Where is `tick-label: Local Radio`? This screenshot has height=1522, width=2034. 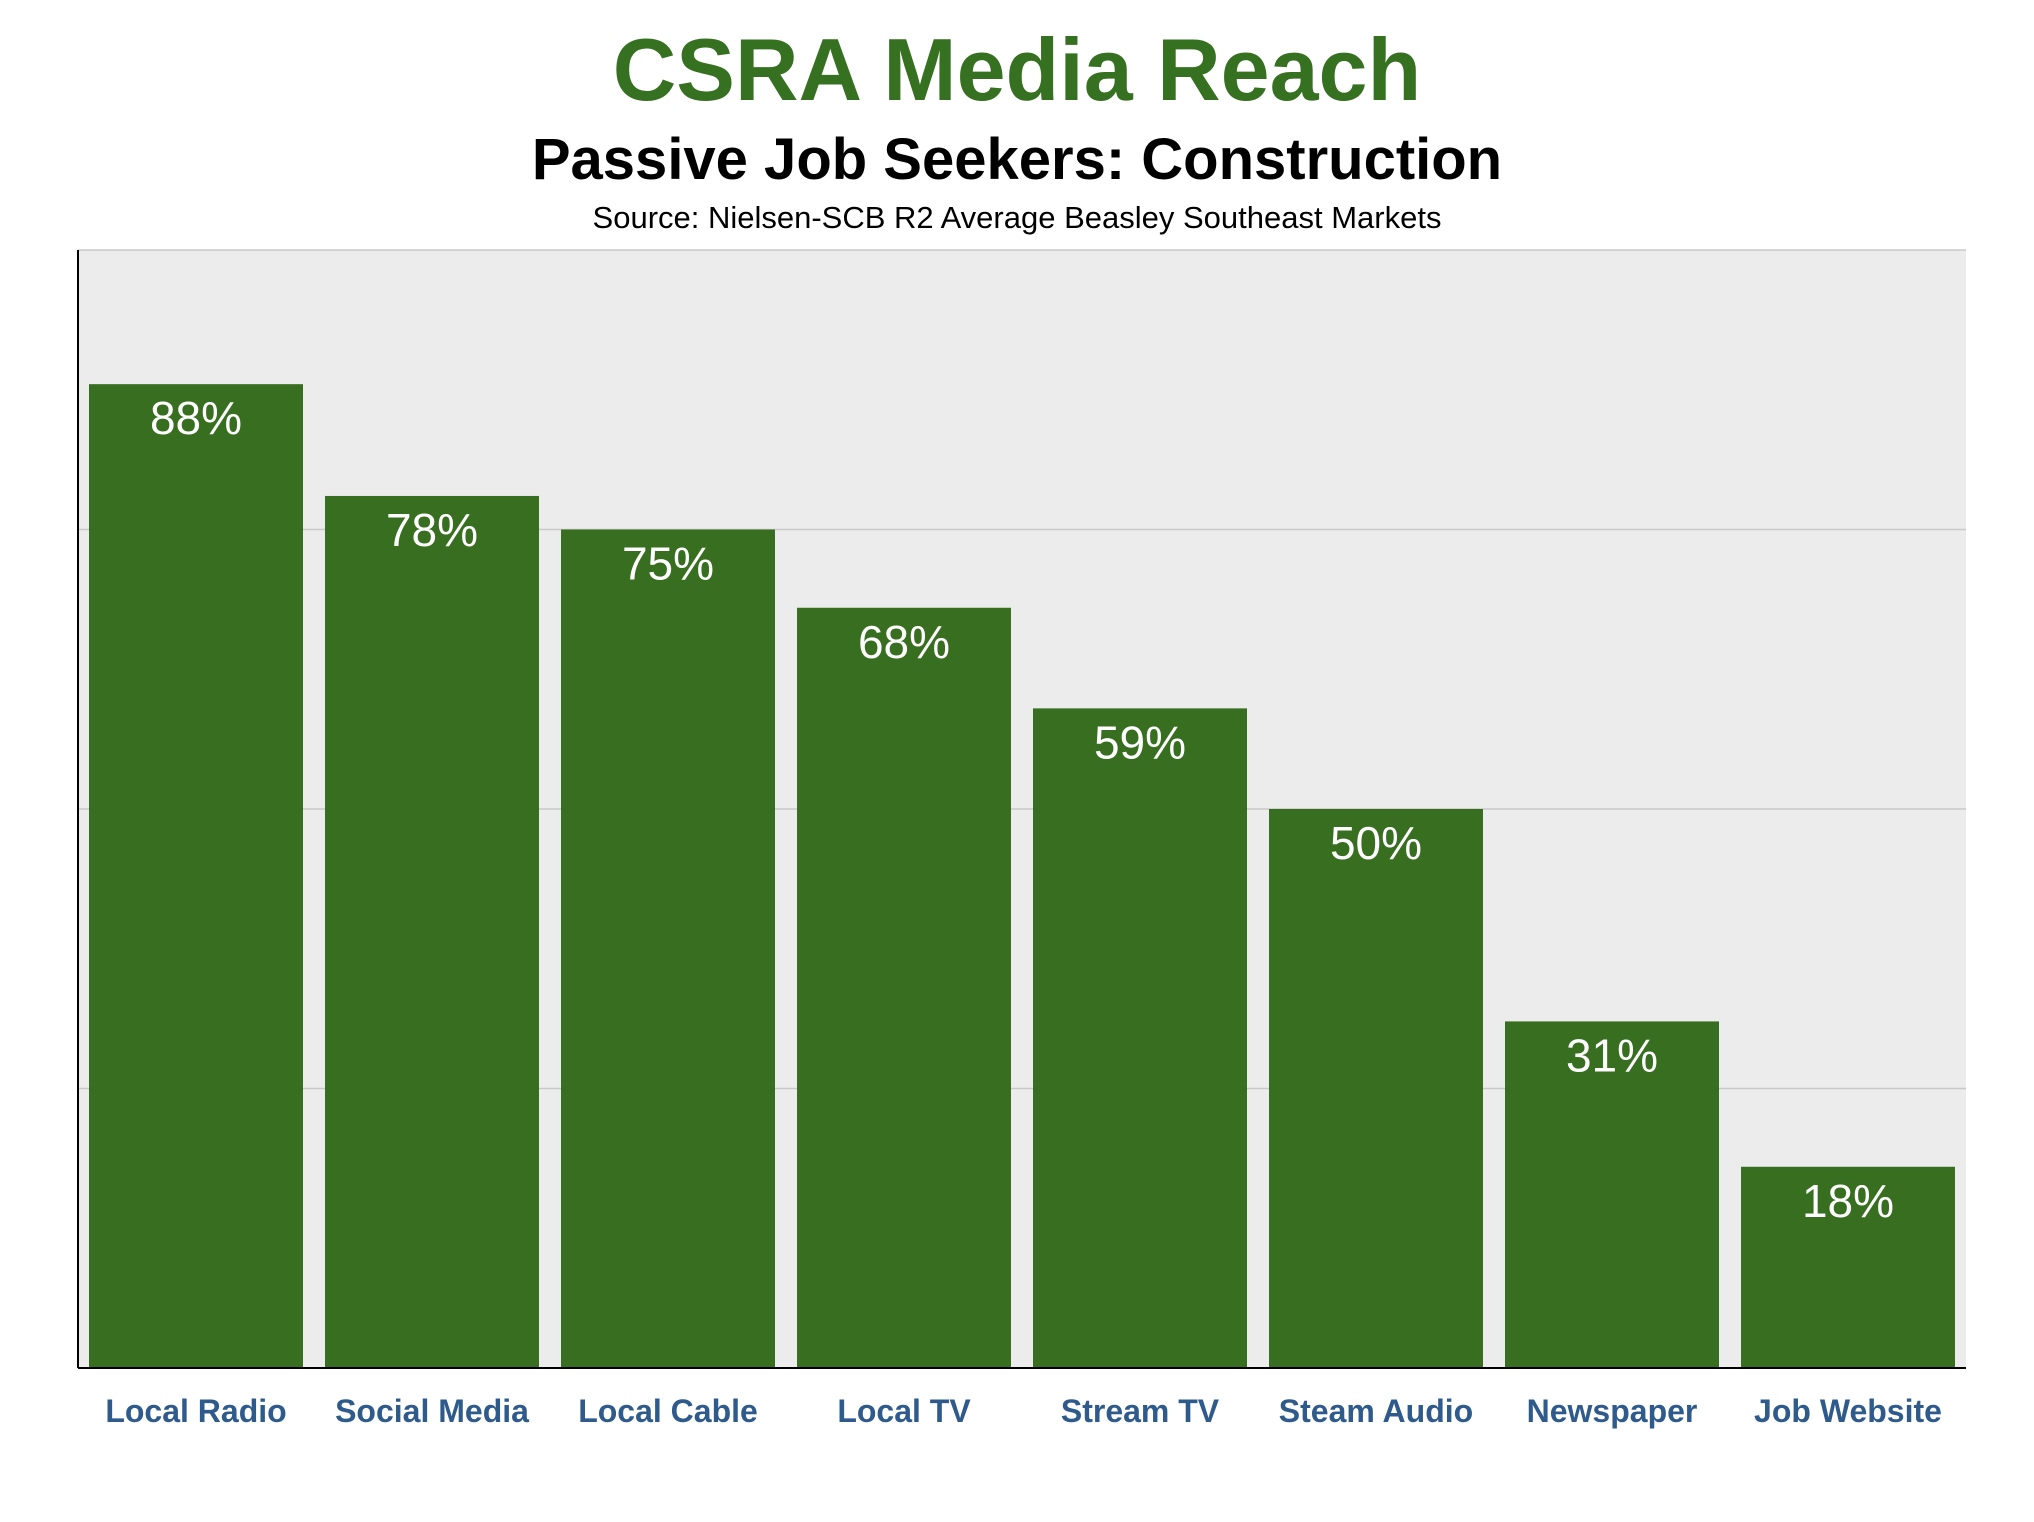 tick-label: Local Radio is located at coordinates (195, 1411).